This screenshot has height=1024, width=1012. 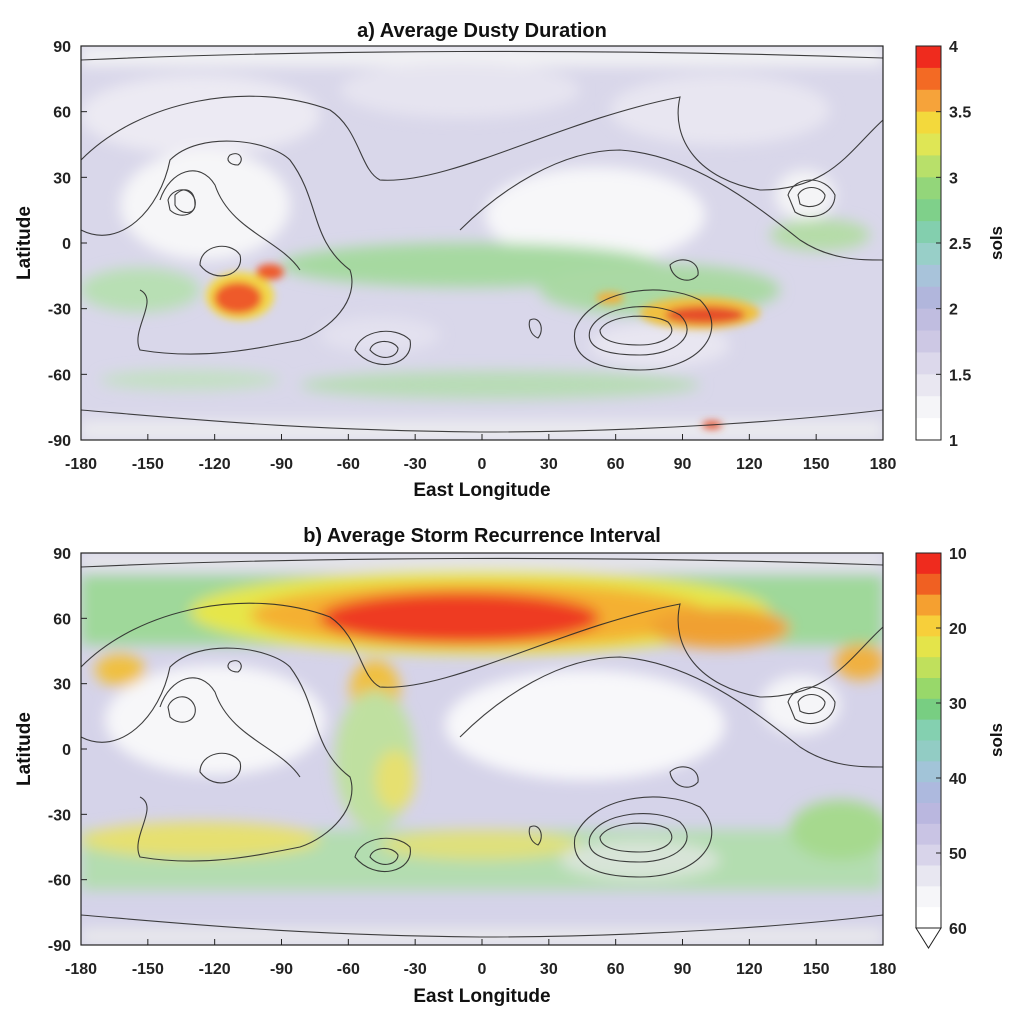 I want to click on colorbar-tick-label: 4, so click(x=953, y=47).